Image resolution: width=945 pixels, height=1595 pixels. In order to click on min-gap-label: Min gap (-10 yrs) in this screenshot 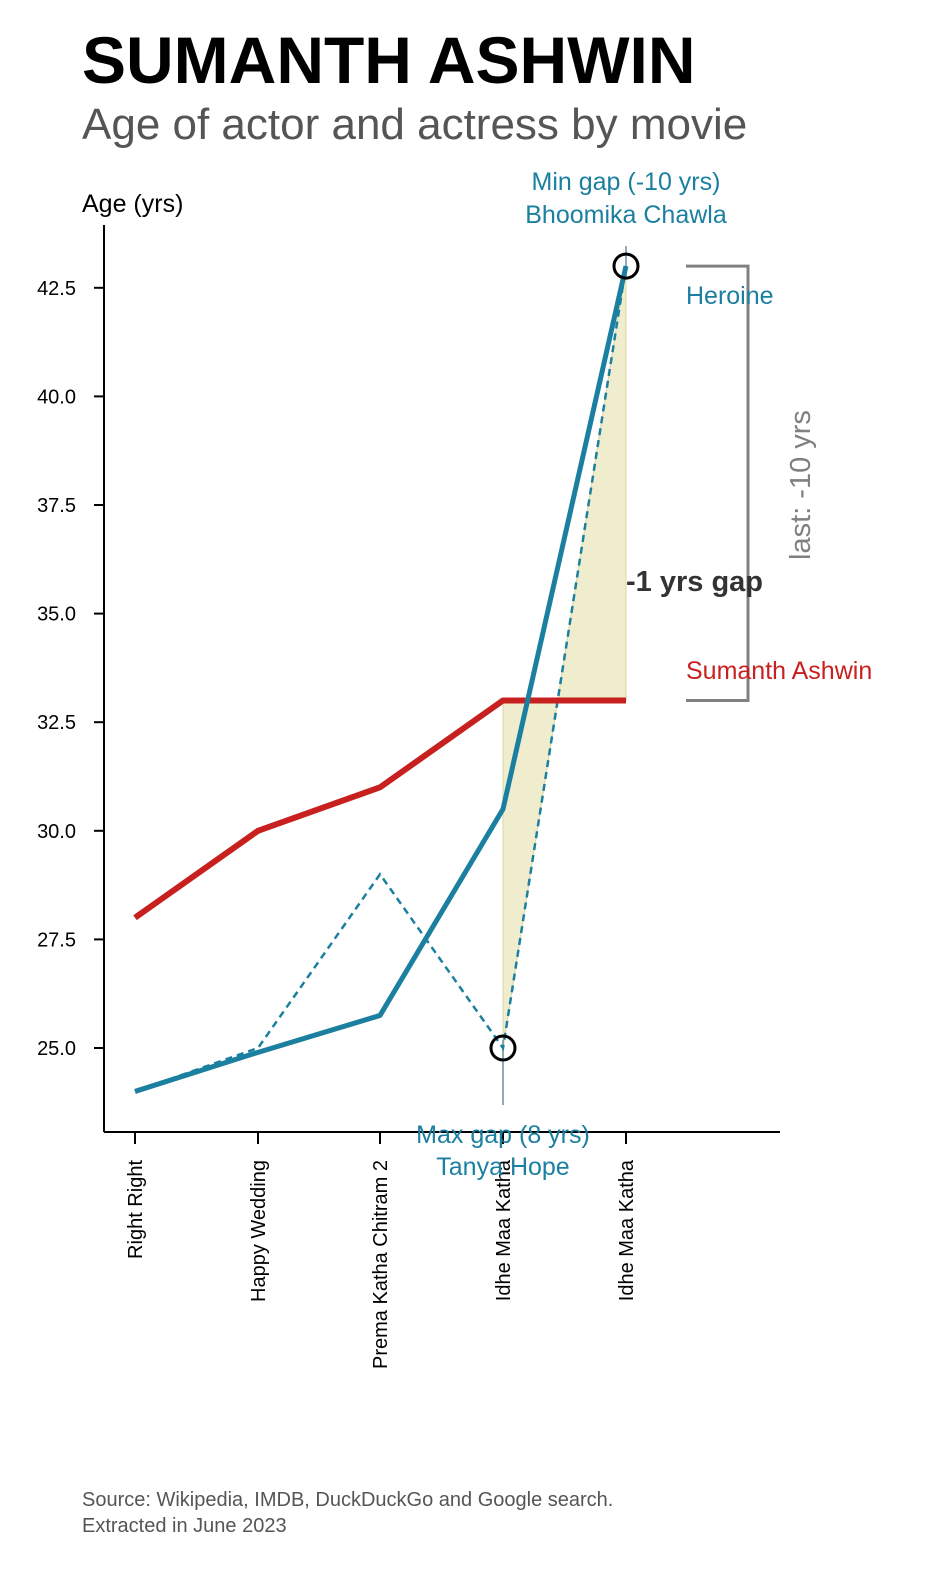, I will do `click(626, 182)`.